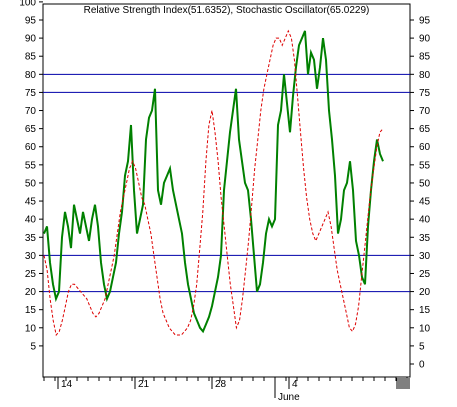  Describe the element at coordinates (31, 328) in the screenshot. I see `y-tick-label-left: 10` at that location.